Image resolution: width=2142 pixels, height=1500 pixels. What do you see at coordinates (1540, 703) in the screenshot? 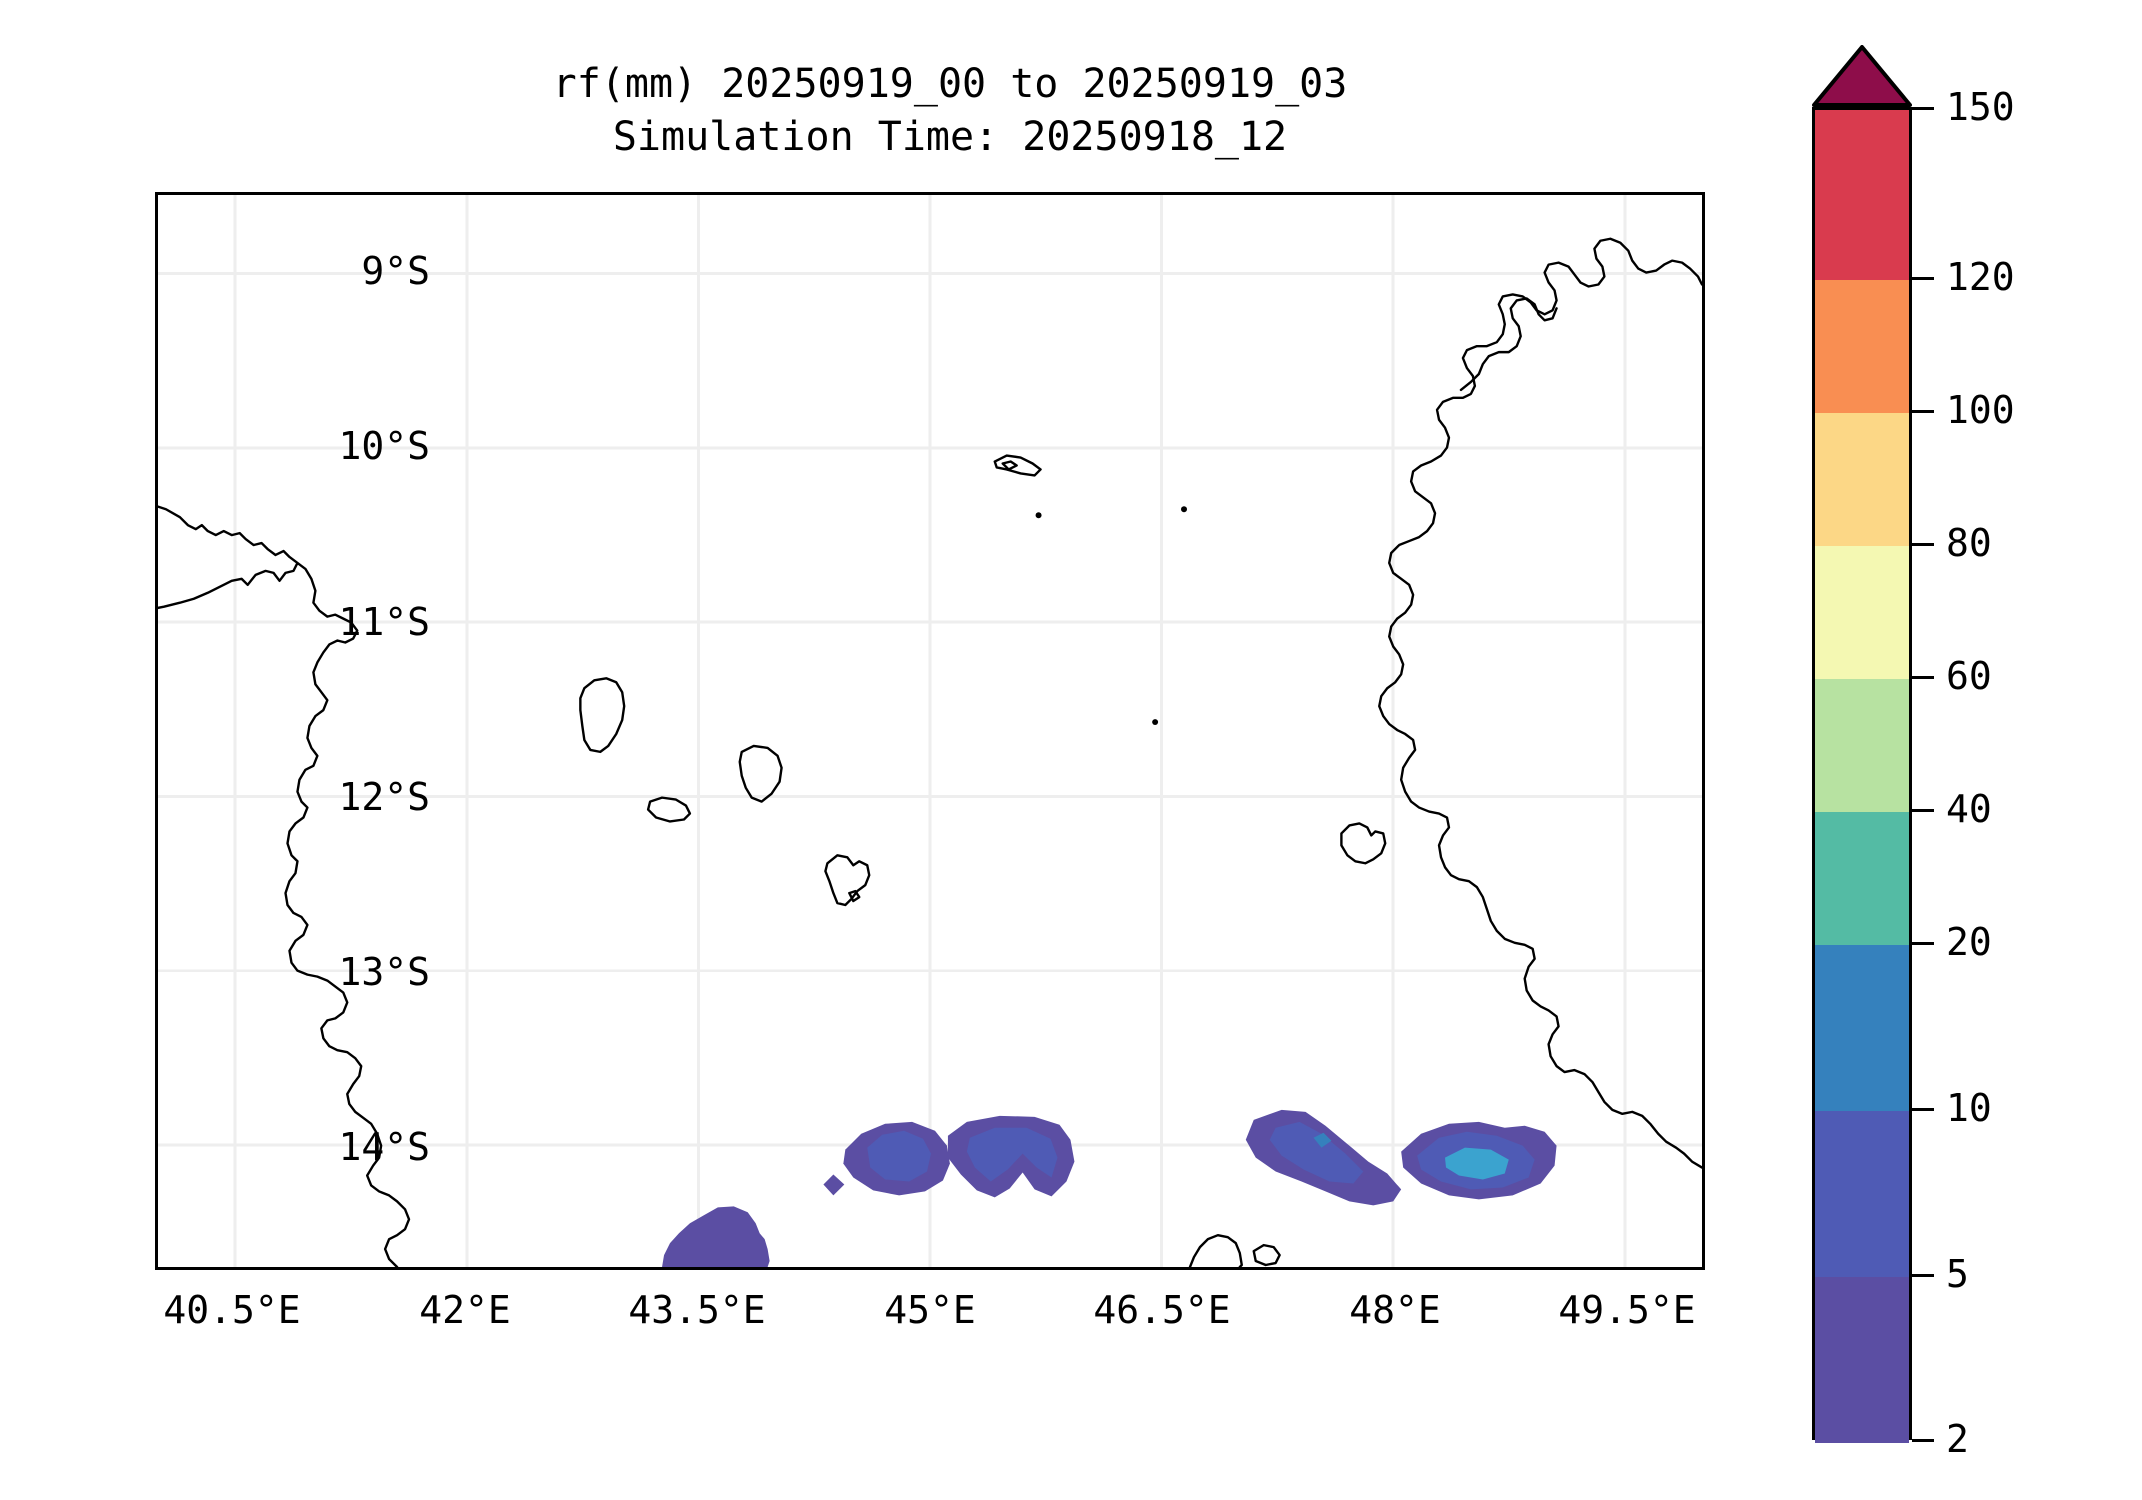
I see `madagascar-coastline` at bounding box center [1540, 703].